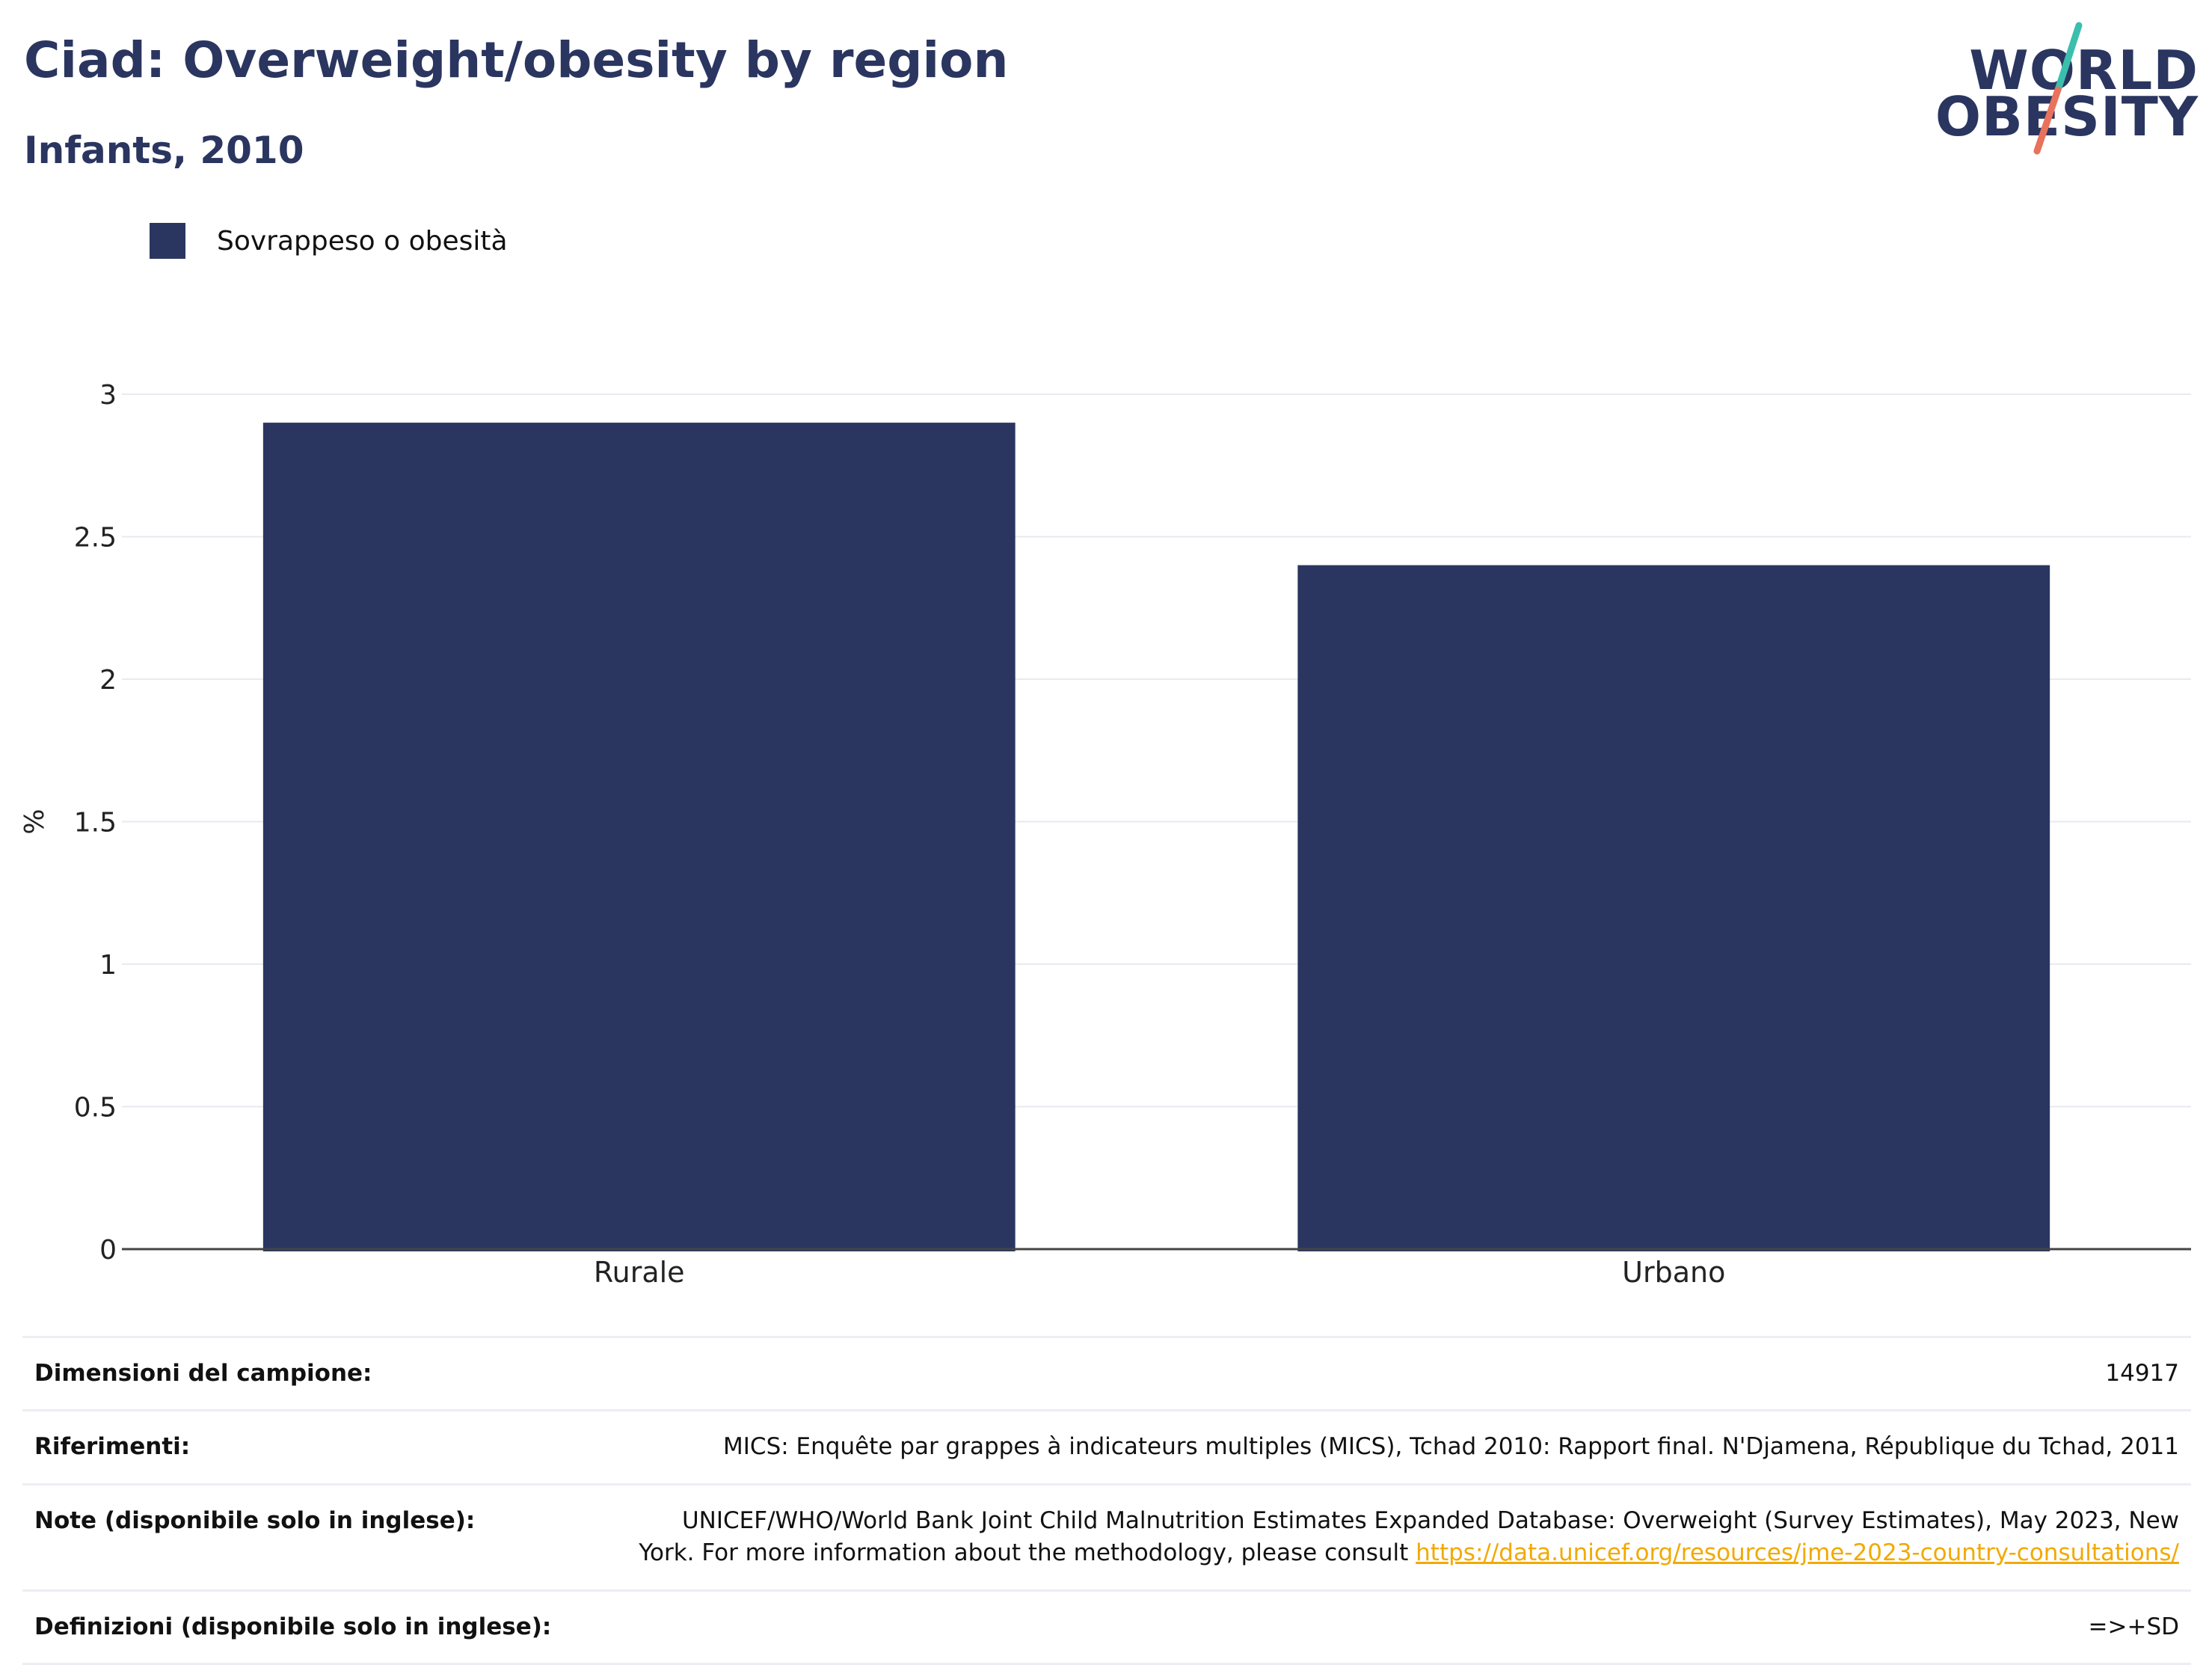 The image size is (2212, 1665). I want to click on logo-line-2: OBESITY, so click(2067, 116).